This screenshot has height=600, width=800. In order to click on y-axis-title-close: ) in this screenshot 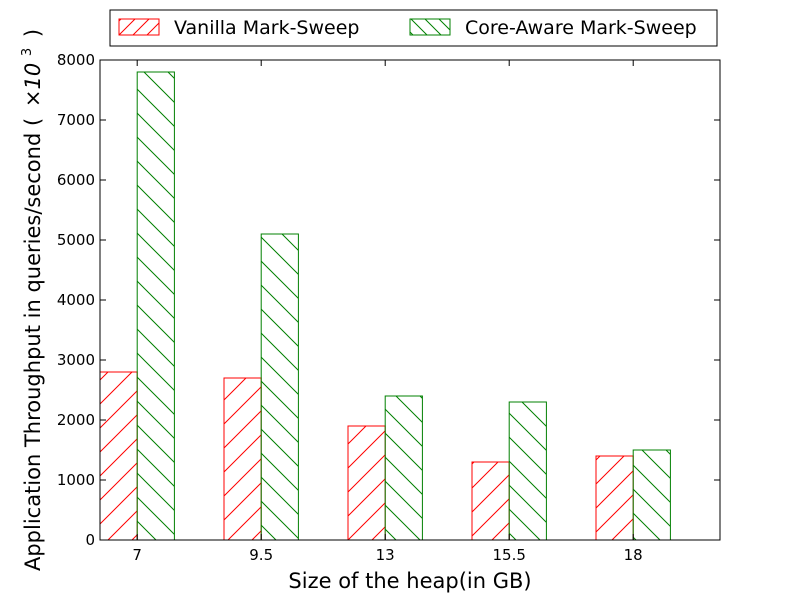, I will do `click(33, 33)`.